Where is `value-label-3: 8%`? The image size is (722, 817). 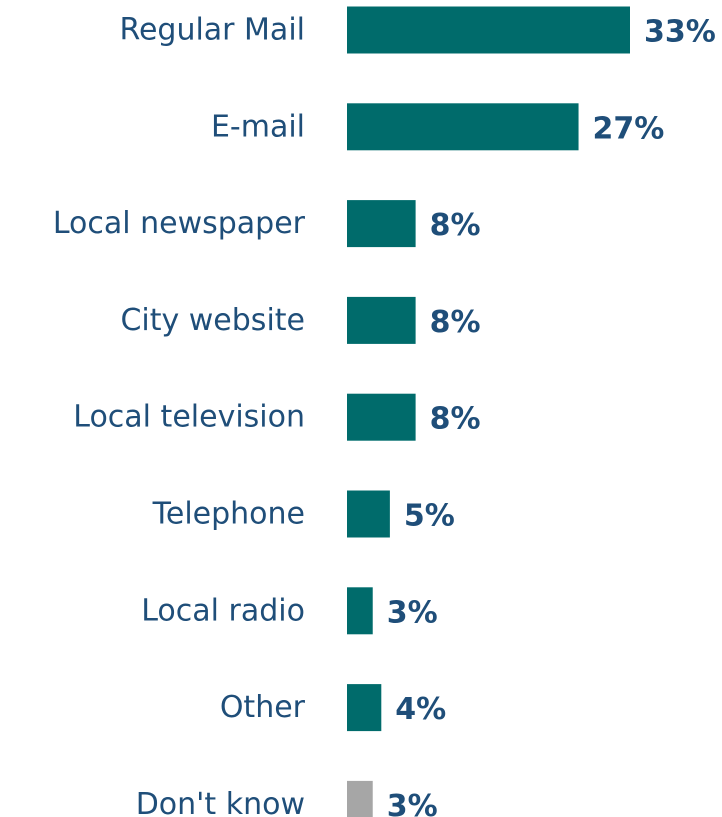
value-label-3: 8% is located at coordinates (455, 322).